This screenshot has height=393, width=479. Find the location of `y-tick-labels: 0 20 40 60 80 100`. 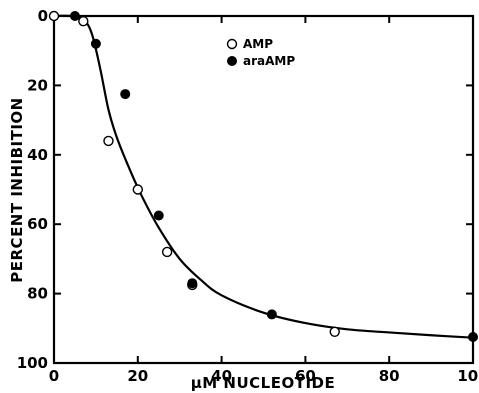

y-tick-labels: 0 20 40 60 80 100 is located at coordinates (32, 189).